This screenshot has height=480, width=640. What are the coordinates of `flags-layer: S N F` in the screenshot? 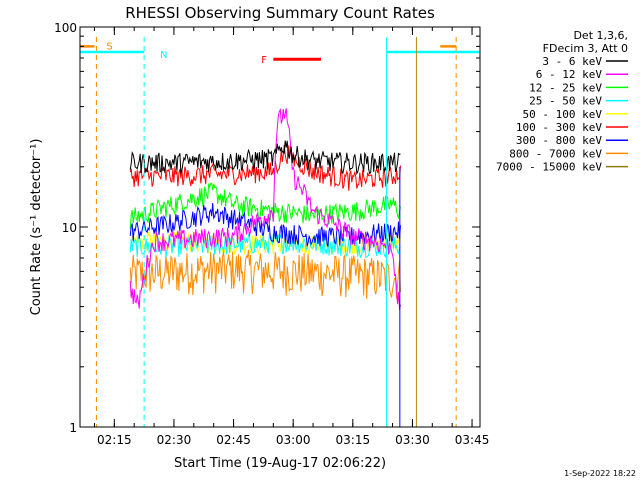 It's located at (280, 53).